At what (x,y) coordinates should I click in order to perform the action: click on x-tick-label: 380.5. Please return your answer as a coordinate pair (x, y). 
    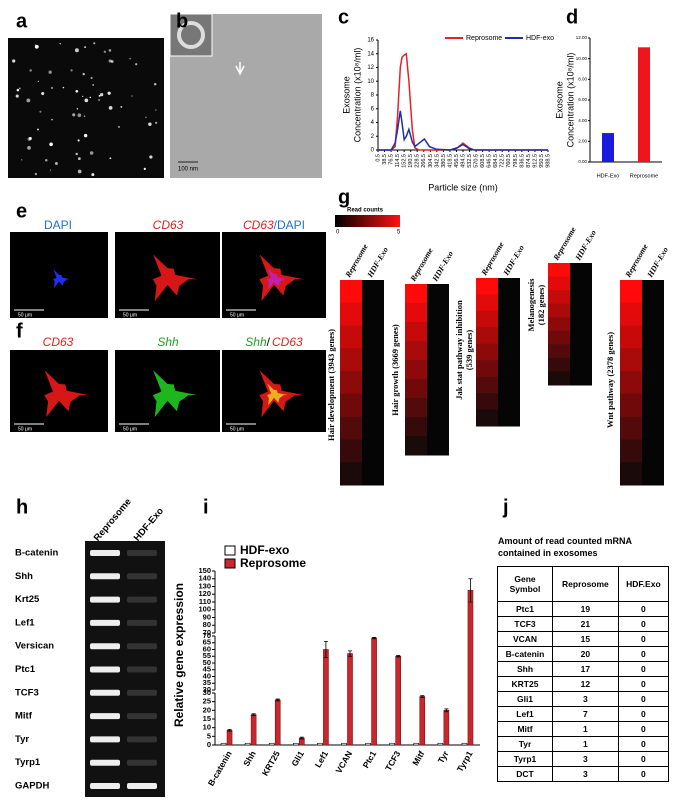
    Looking at the image, I should click on (444, 161).